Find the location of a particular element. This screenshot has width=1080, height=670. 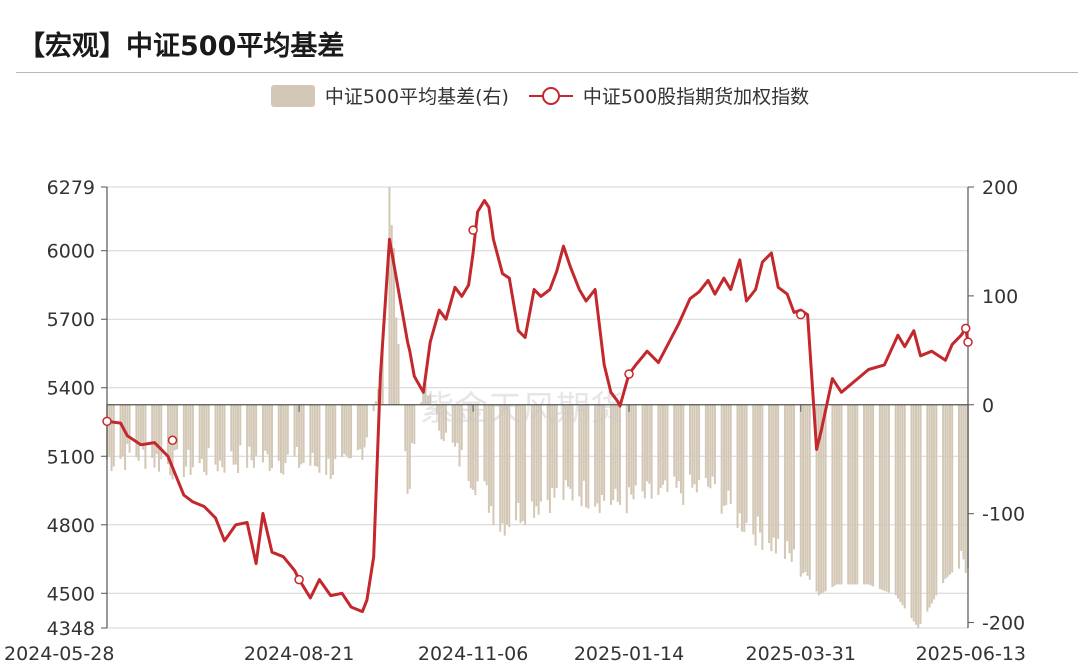

left-axis-label: 5700 is located at coordinates (71, 320).